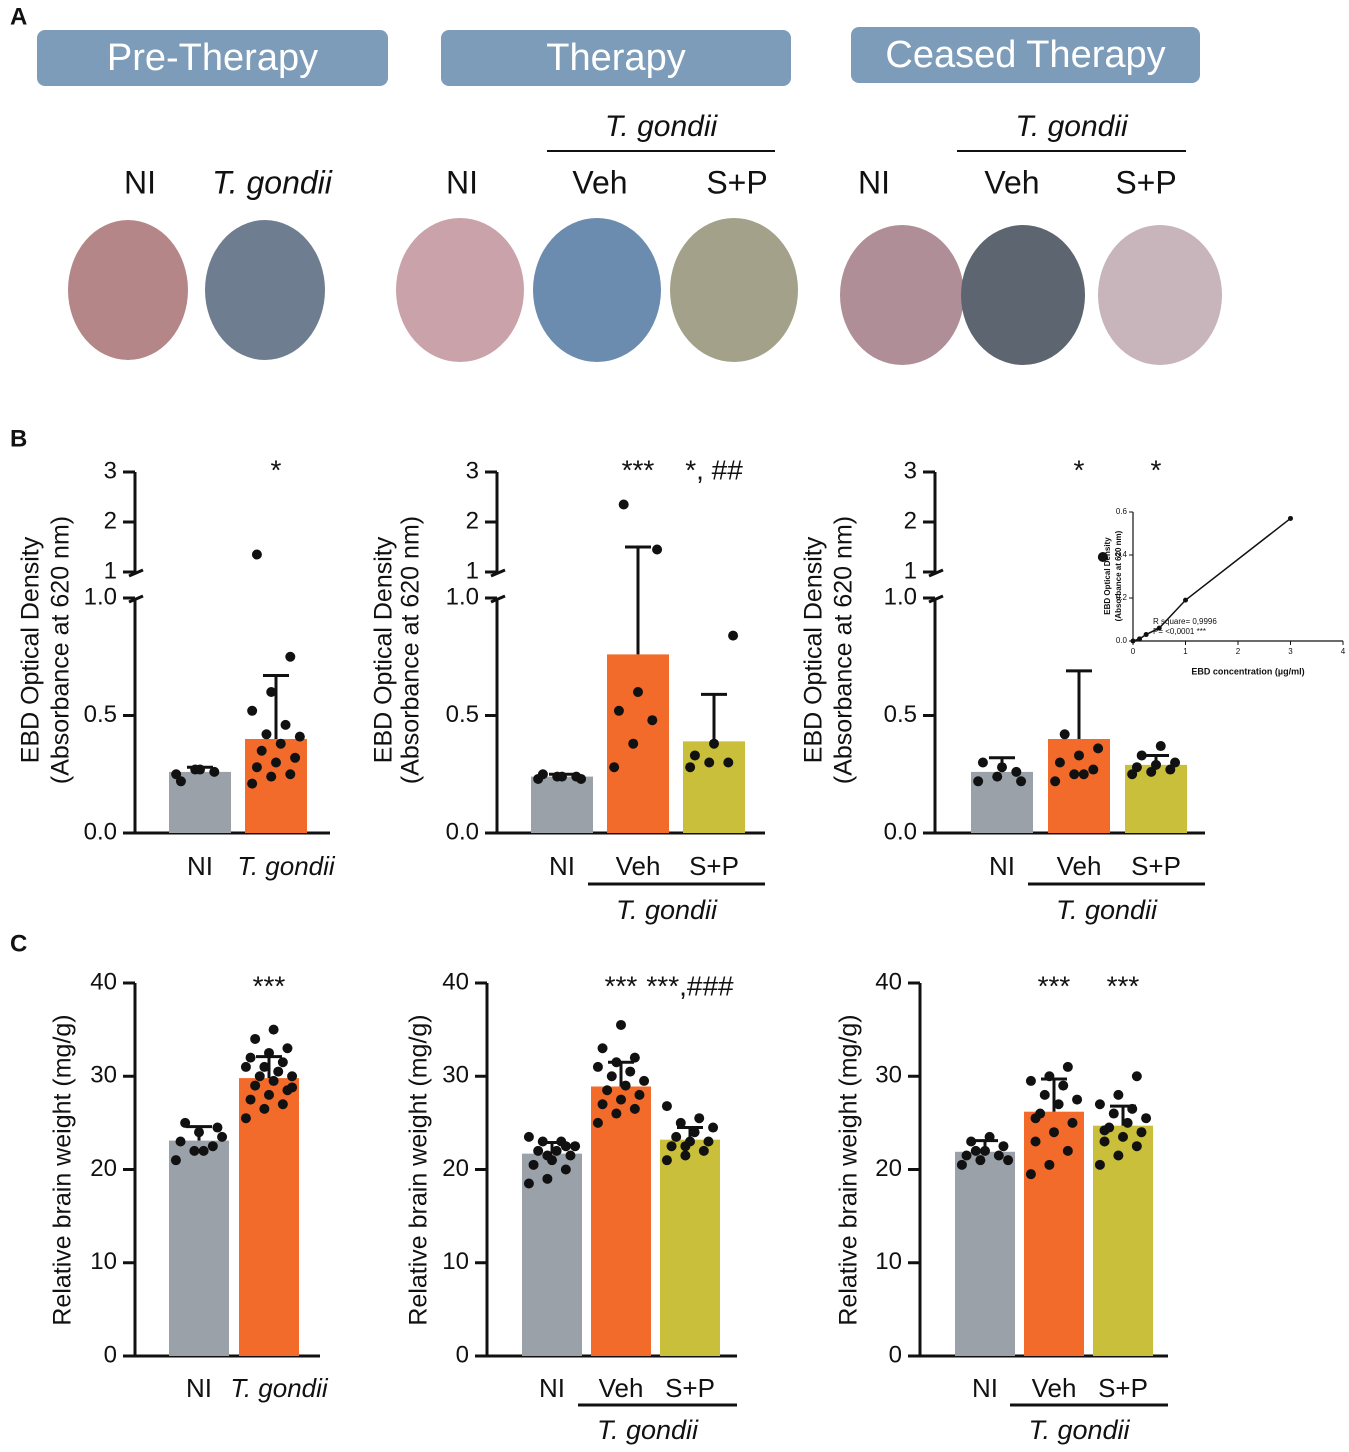 The width and height of the screenshot is (1349, 1452). What do you see at coordinates (1185, 621) in the screenshot?
I see `inset-annotation: R square= 0,9996` at bounding box center [1185, 621].